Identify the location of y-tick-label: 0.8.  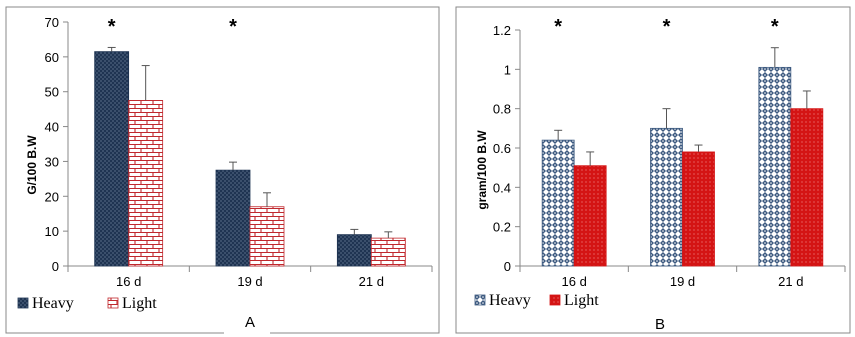
(502, 109).